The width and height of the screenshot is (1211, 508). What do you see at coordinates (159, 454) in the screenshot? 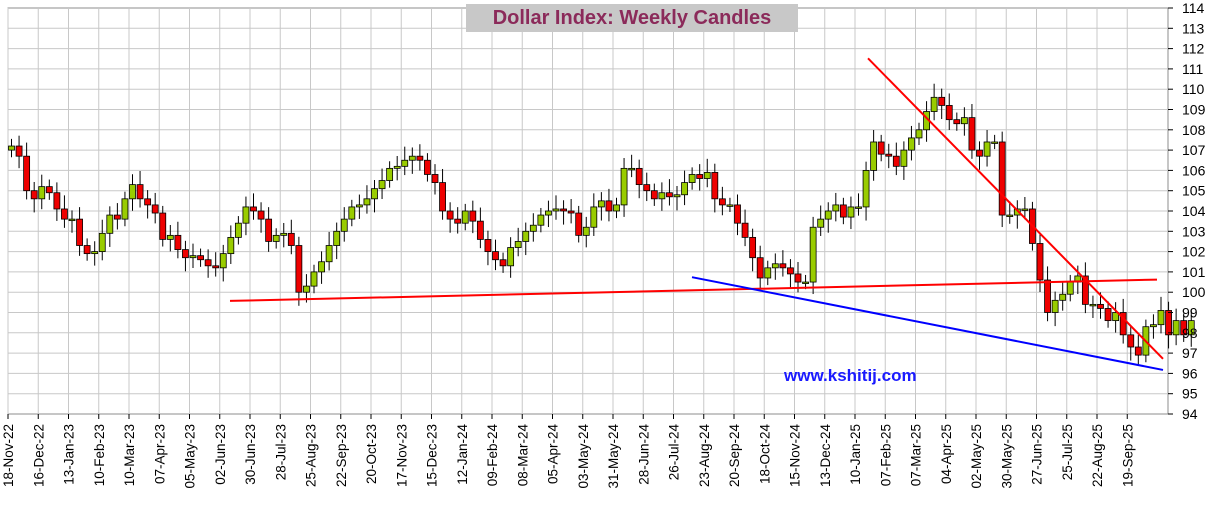
I see `x-tick-label: 07-Apr-23` at bounding box center [159, 454].